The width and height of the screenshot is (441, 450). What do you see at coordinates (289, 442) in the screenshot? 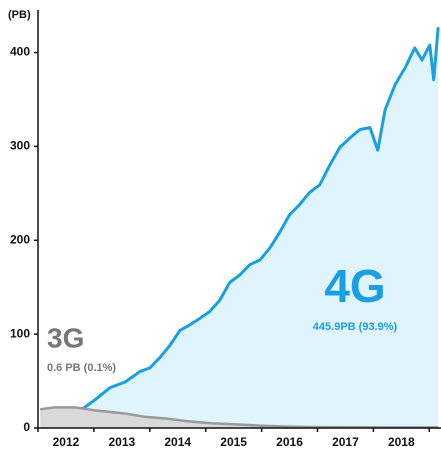
I see `x-tick-label: 2016` at bounding box center [289, 442].